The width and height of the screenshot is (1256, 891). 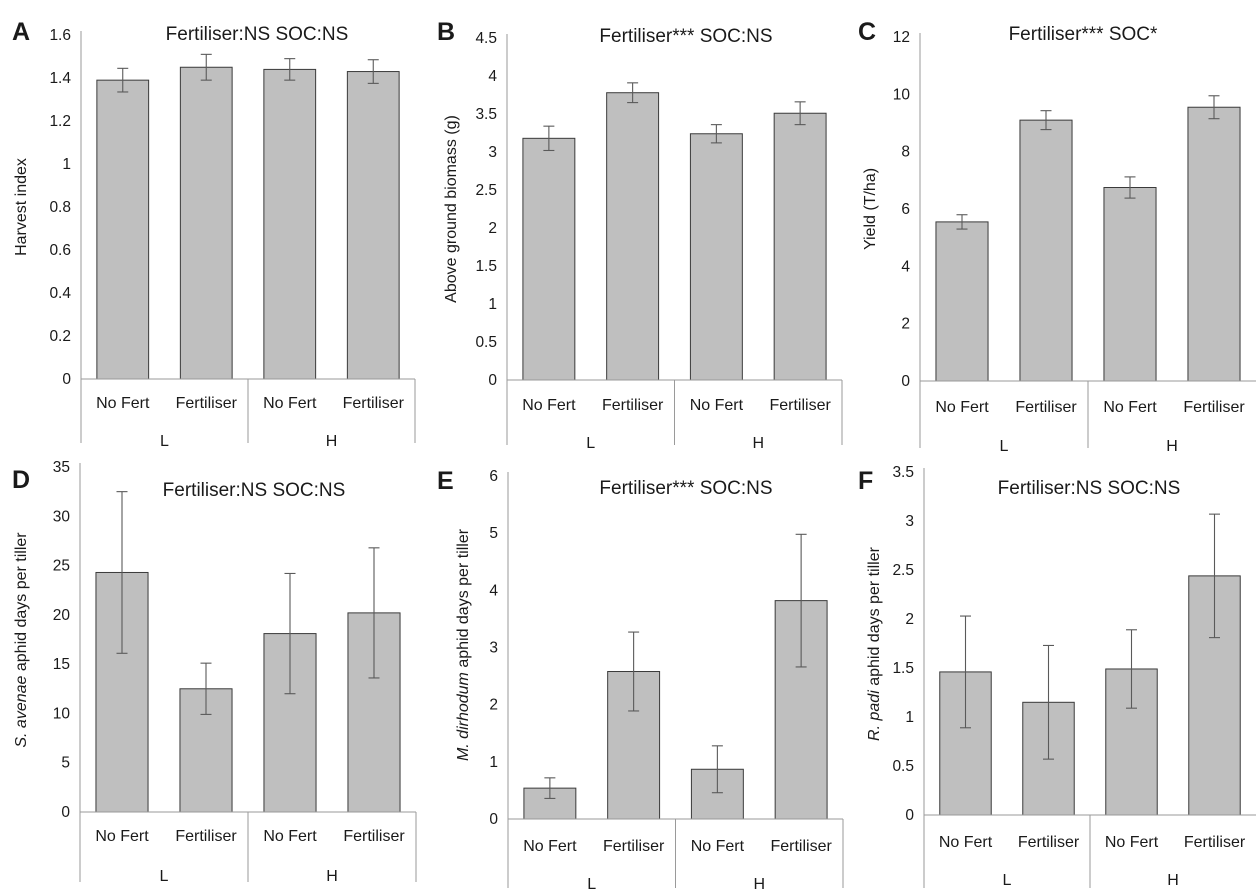 What do you see at coordinates (463, 716) in the screenshot?
I see `y-axis-label-species: M. dirhodum` at bounding box center [463, 716].